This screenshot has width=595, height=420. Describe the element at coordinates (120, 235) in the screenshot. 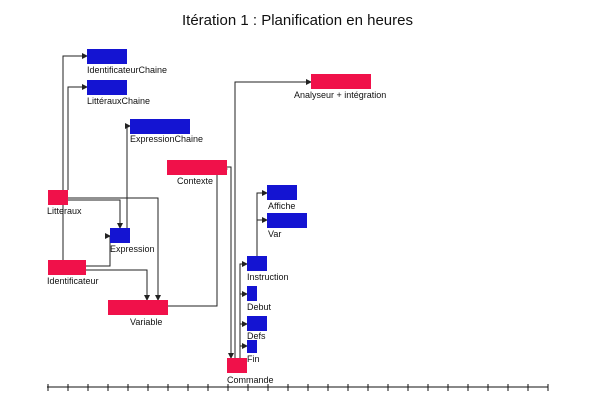

I see `task-bar-expression` at that location.